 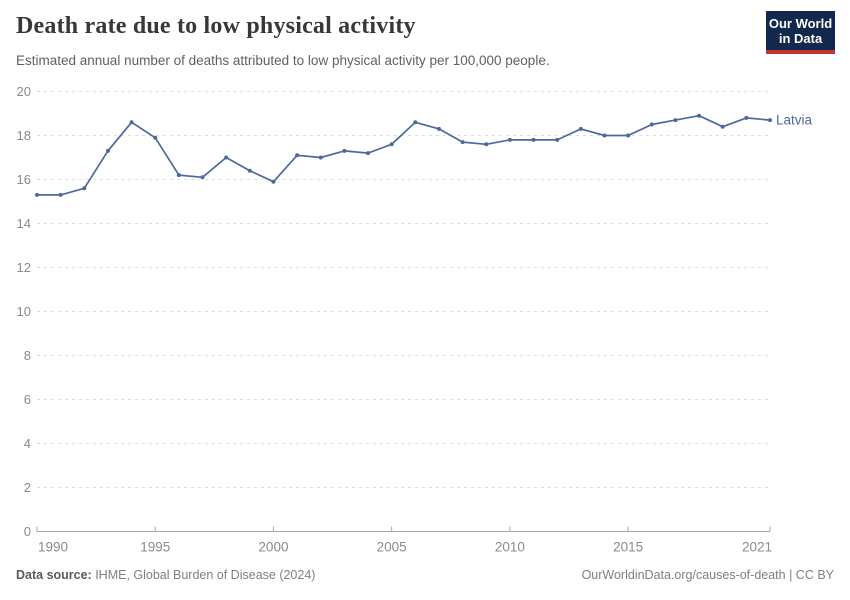 What do you see at coordinates (510, 547) in the screenshot?
I see `x-tick-label: 2010` at bounding box center [510, 547].